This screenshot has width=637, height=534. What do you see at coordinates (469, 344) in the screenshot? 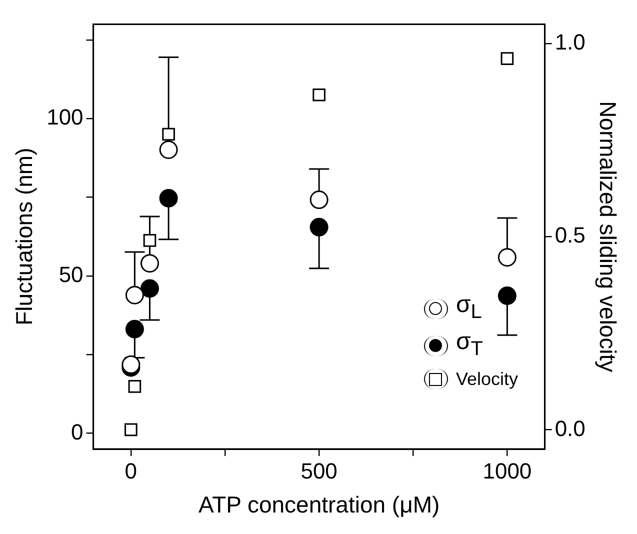
I see `legend-label: σ$_{T}$` at bounding box center [469, 344].